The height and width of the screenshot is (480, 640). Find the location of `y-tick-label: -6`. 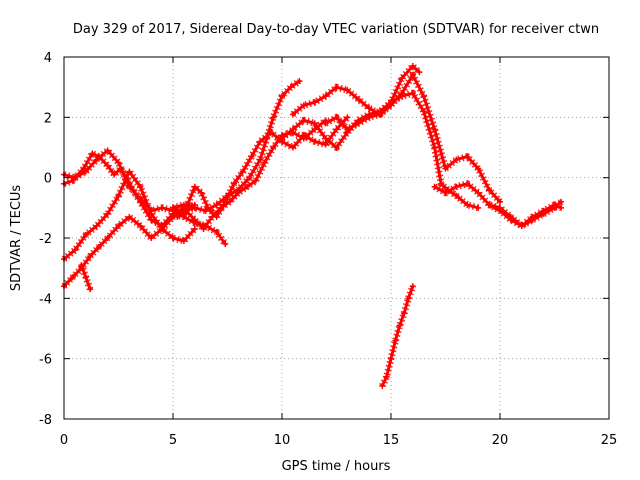

y-tick-label: -6 is located at coordinates (45, 360).